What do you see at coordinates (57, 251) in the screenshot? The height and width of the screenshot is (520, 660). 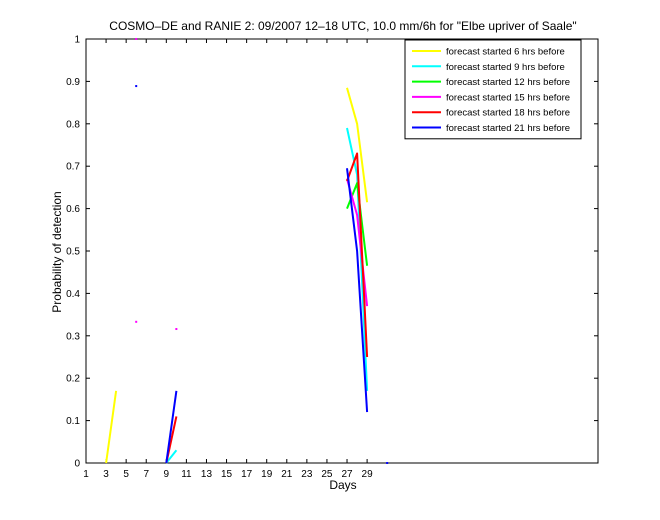 I see `y-axis-title: Probability of detection` at bounding box center [57, 251].